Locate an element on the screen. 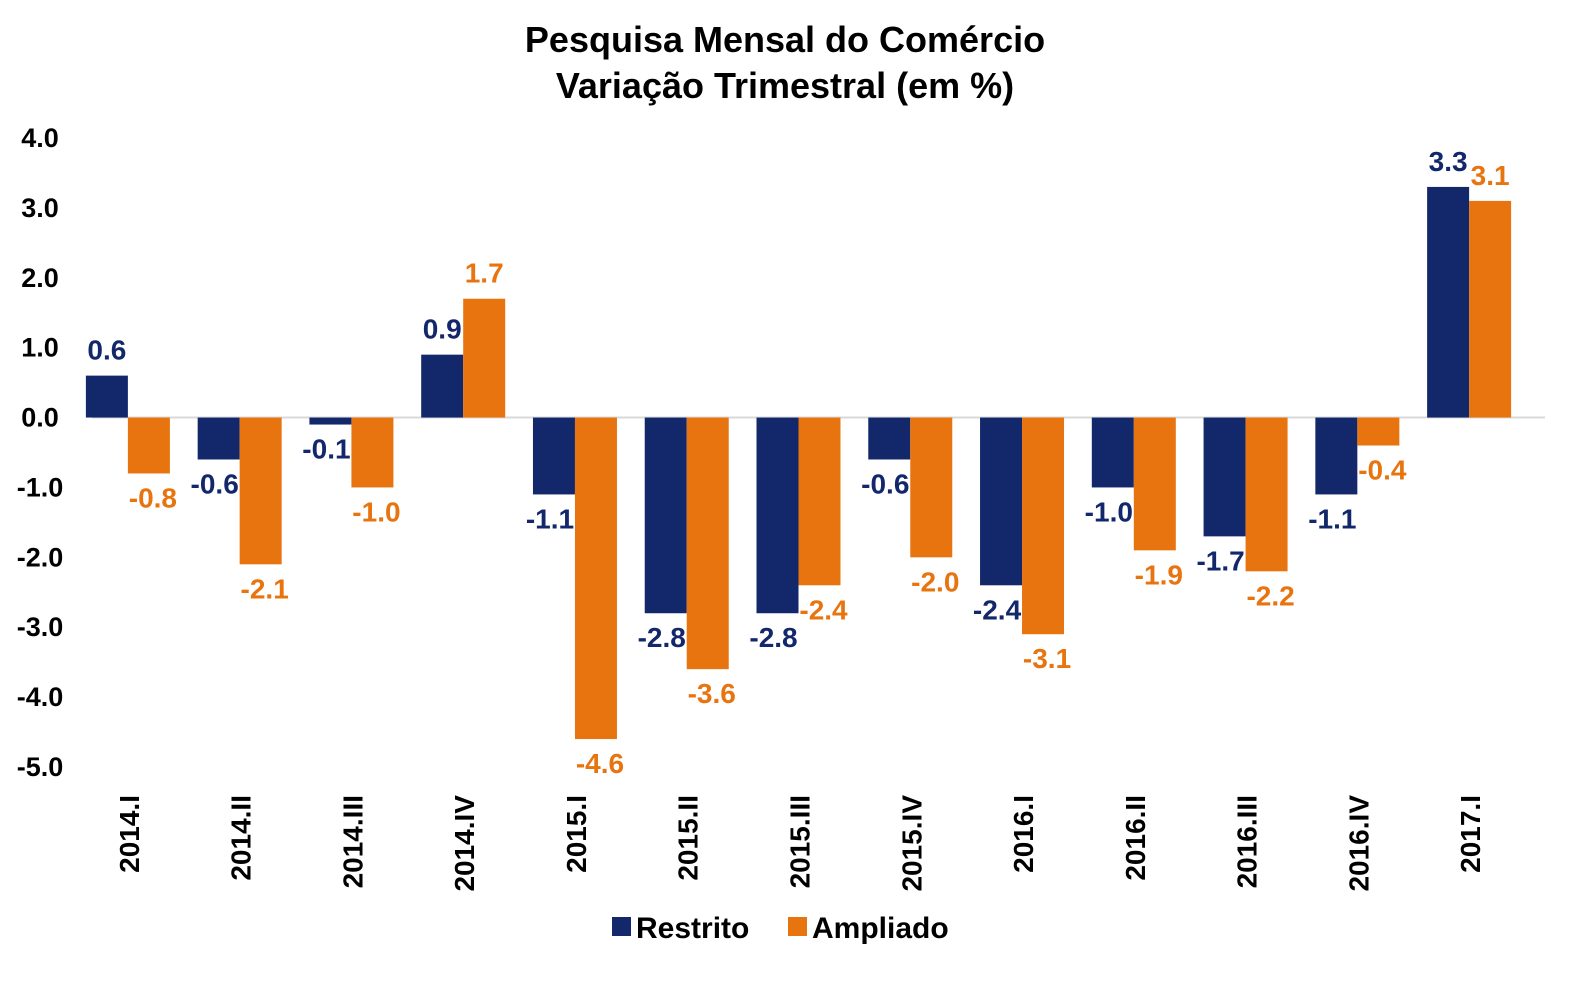 This screenshot has height=985, width=1582. x-tick-label: 2015.IV is located at coordinates (911, 843).